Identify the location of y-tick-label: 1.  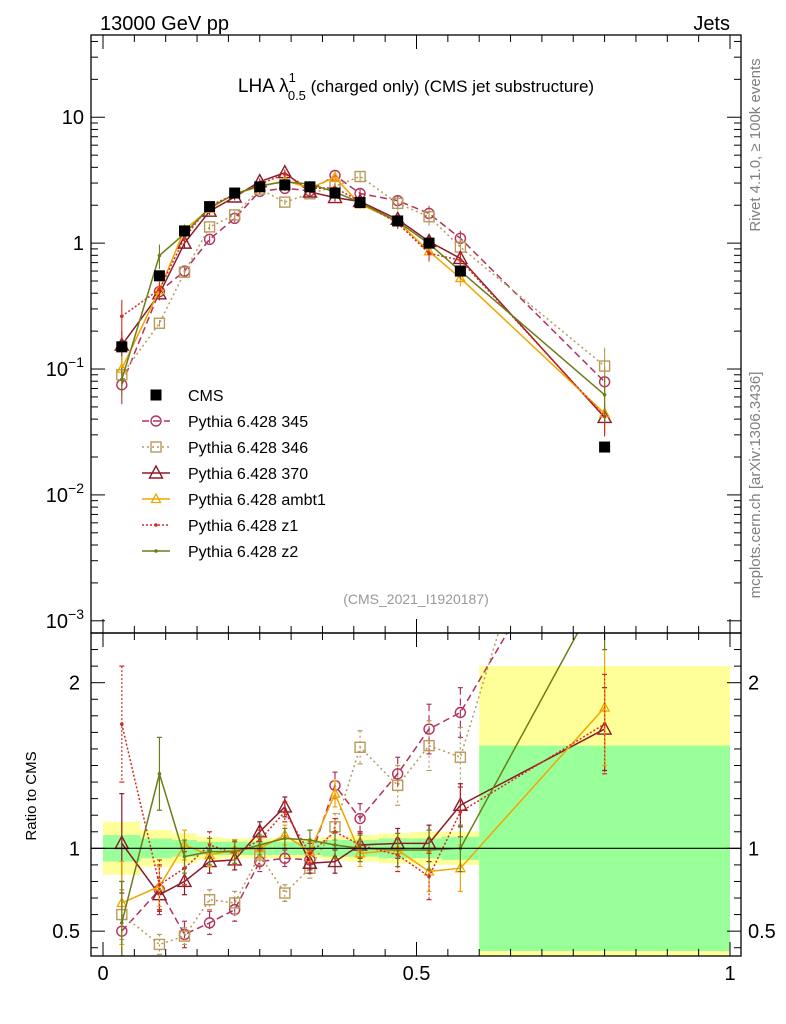
(78, 244).